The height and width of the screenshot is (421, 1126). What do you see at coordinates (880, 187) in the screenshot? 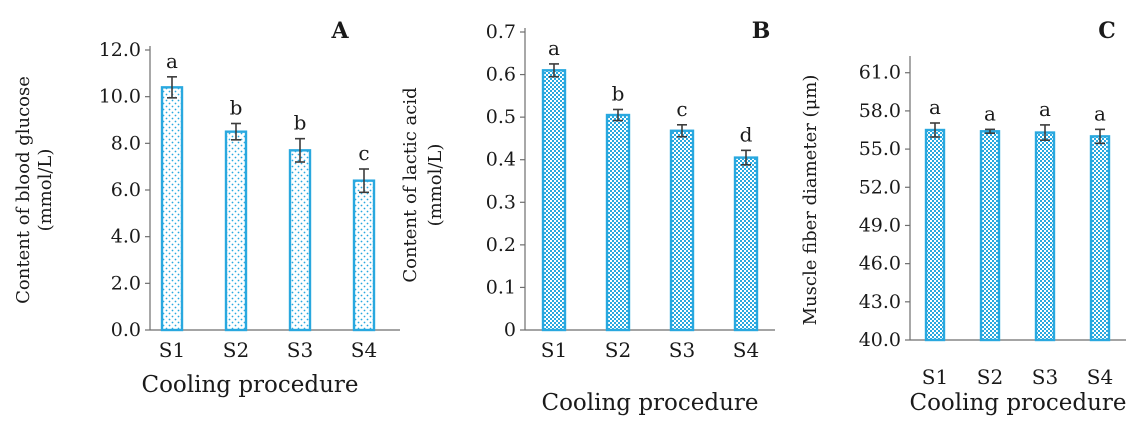
I see `y-tick-label: 52.0` at bounding box center [880, 187].